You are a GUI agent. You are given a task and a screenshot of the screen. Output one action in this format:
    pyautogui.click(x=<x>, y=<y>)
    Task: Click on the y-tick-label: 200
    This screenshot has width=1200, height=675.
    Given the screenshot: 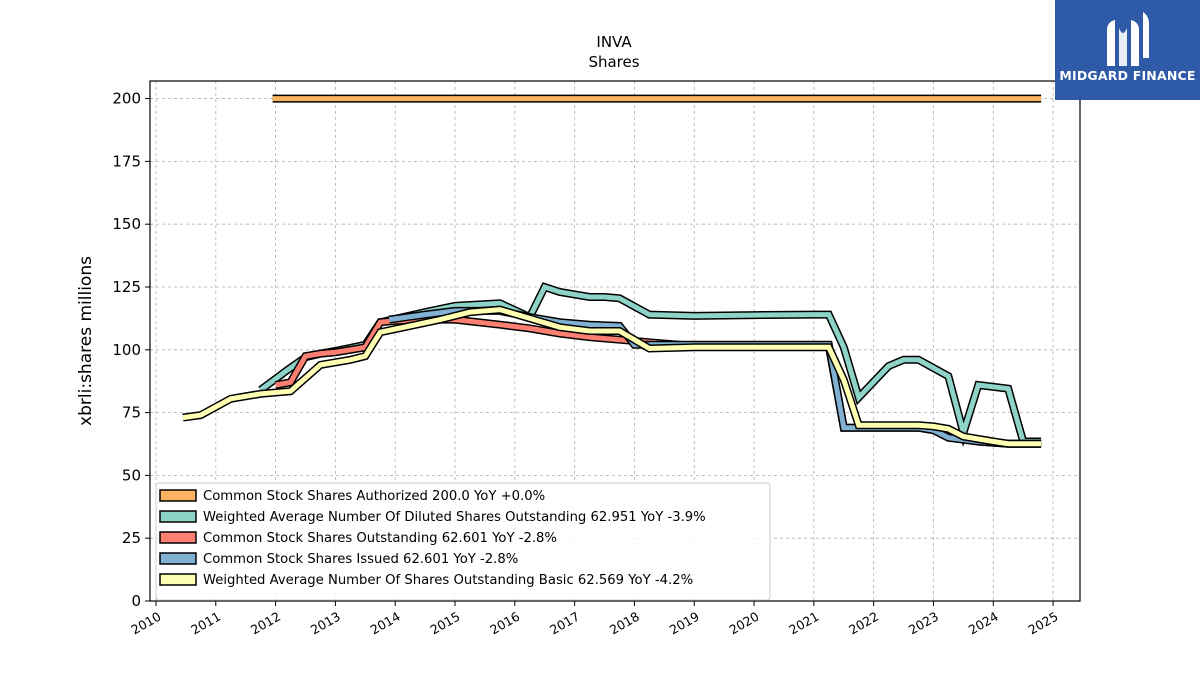 What is the action you would take?
    pyautogui.click(x=126, y=99)
    